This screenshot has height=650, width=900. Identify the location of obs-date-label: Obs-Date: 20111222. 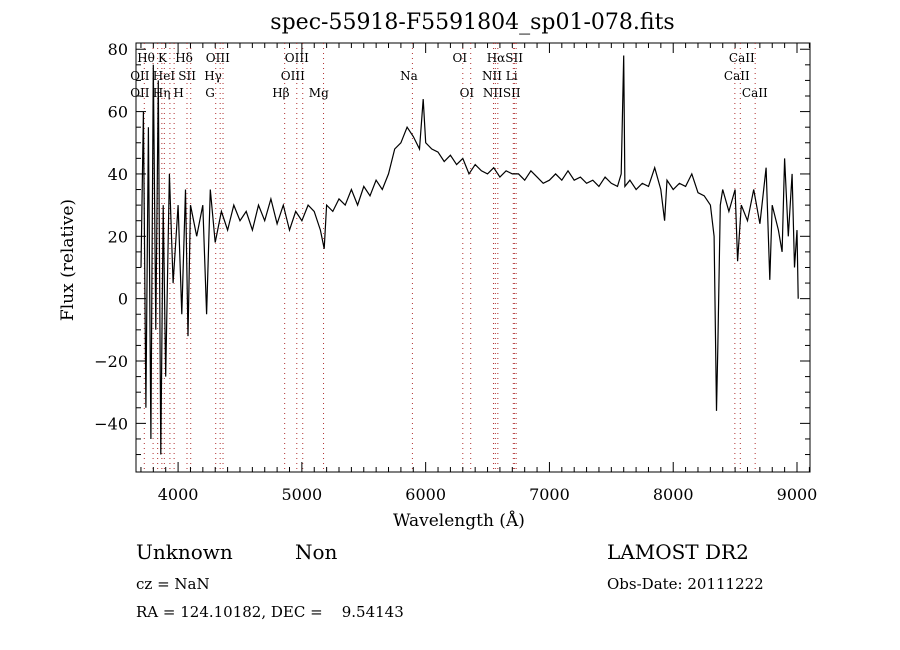
(685, 584).